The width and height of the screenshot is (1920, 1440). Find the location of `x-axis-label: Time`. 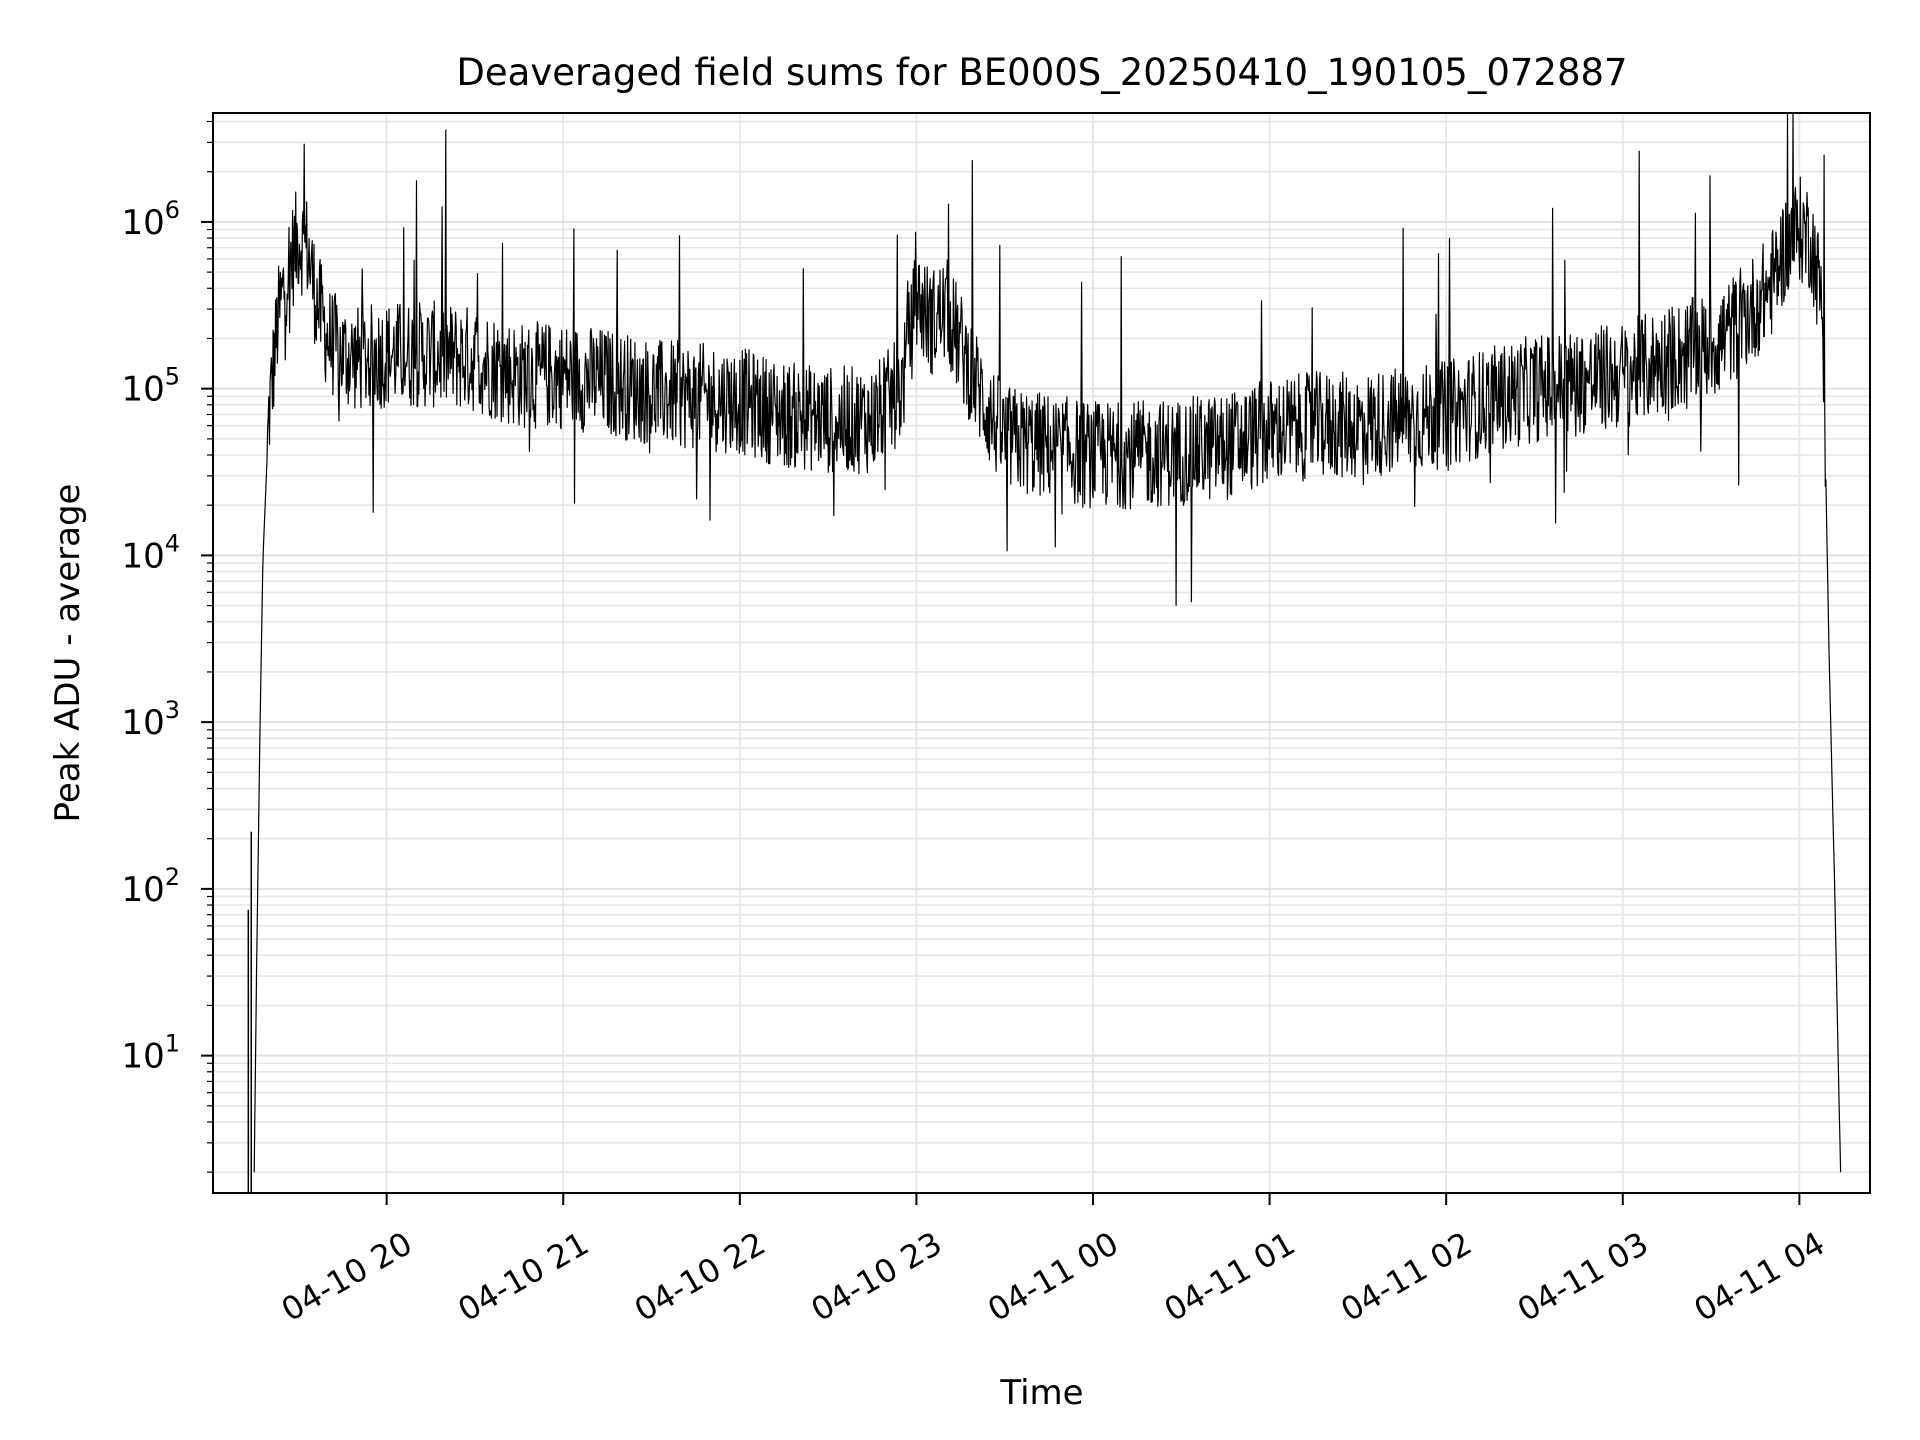

x-axis-label: Time is located at coordinates (1041, 1393).